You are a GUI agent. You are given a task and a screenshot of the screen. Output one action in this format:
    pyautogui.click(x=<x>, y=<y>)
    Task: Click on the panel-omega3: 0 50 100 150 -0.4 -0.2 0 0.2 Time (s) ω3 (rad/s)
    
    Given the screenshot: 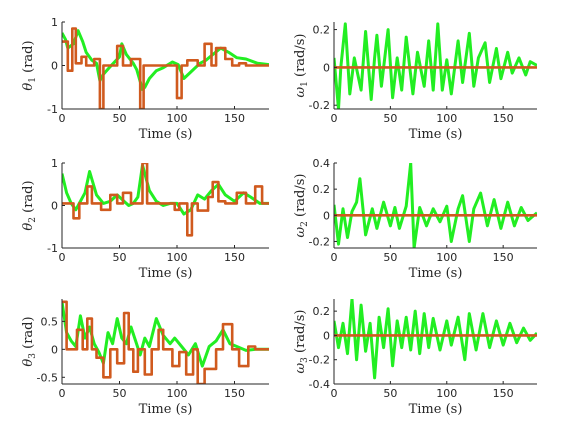 What is the action you would take?
    pyautogui.click(x=415, y=358)
    